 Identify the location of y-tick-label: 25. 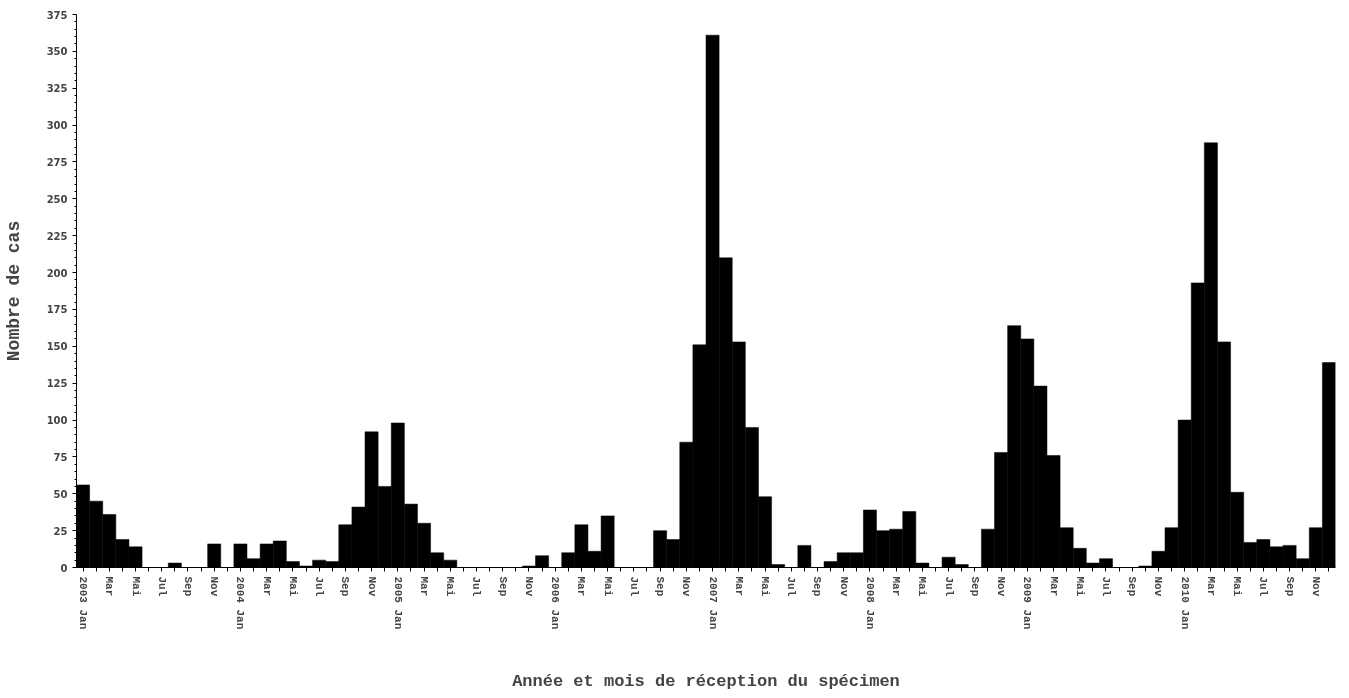
(60, 531).